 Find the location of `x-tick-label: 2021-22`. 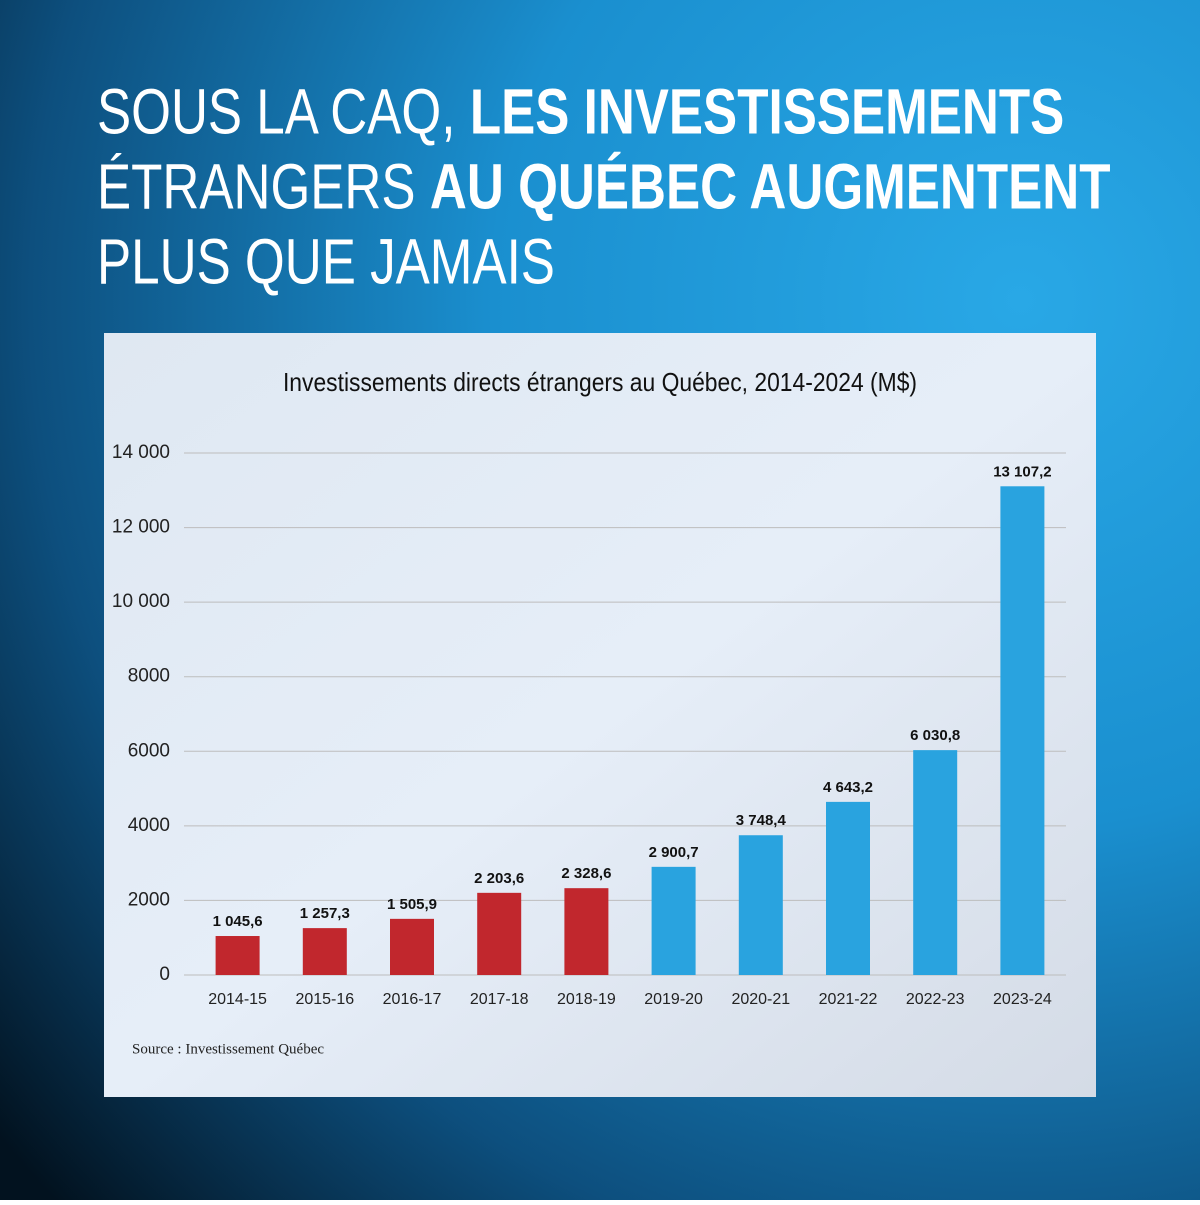

x-tick-label: 2021-22 is located at coordinates (848, 999).